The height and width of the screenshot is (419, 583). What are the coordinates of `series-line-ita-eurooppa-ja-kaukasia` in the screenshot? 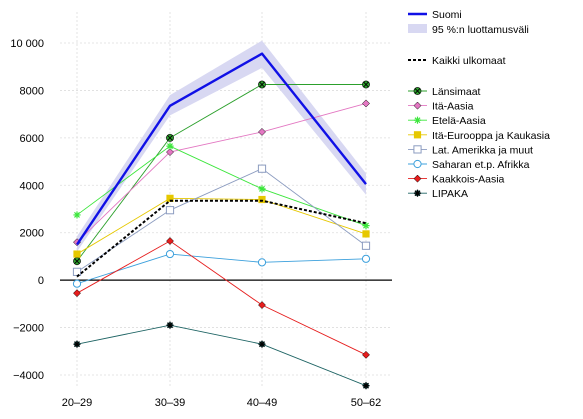 It's located at (221, 226).